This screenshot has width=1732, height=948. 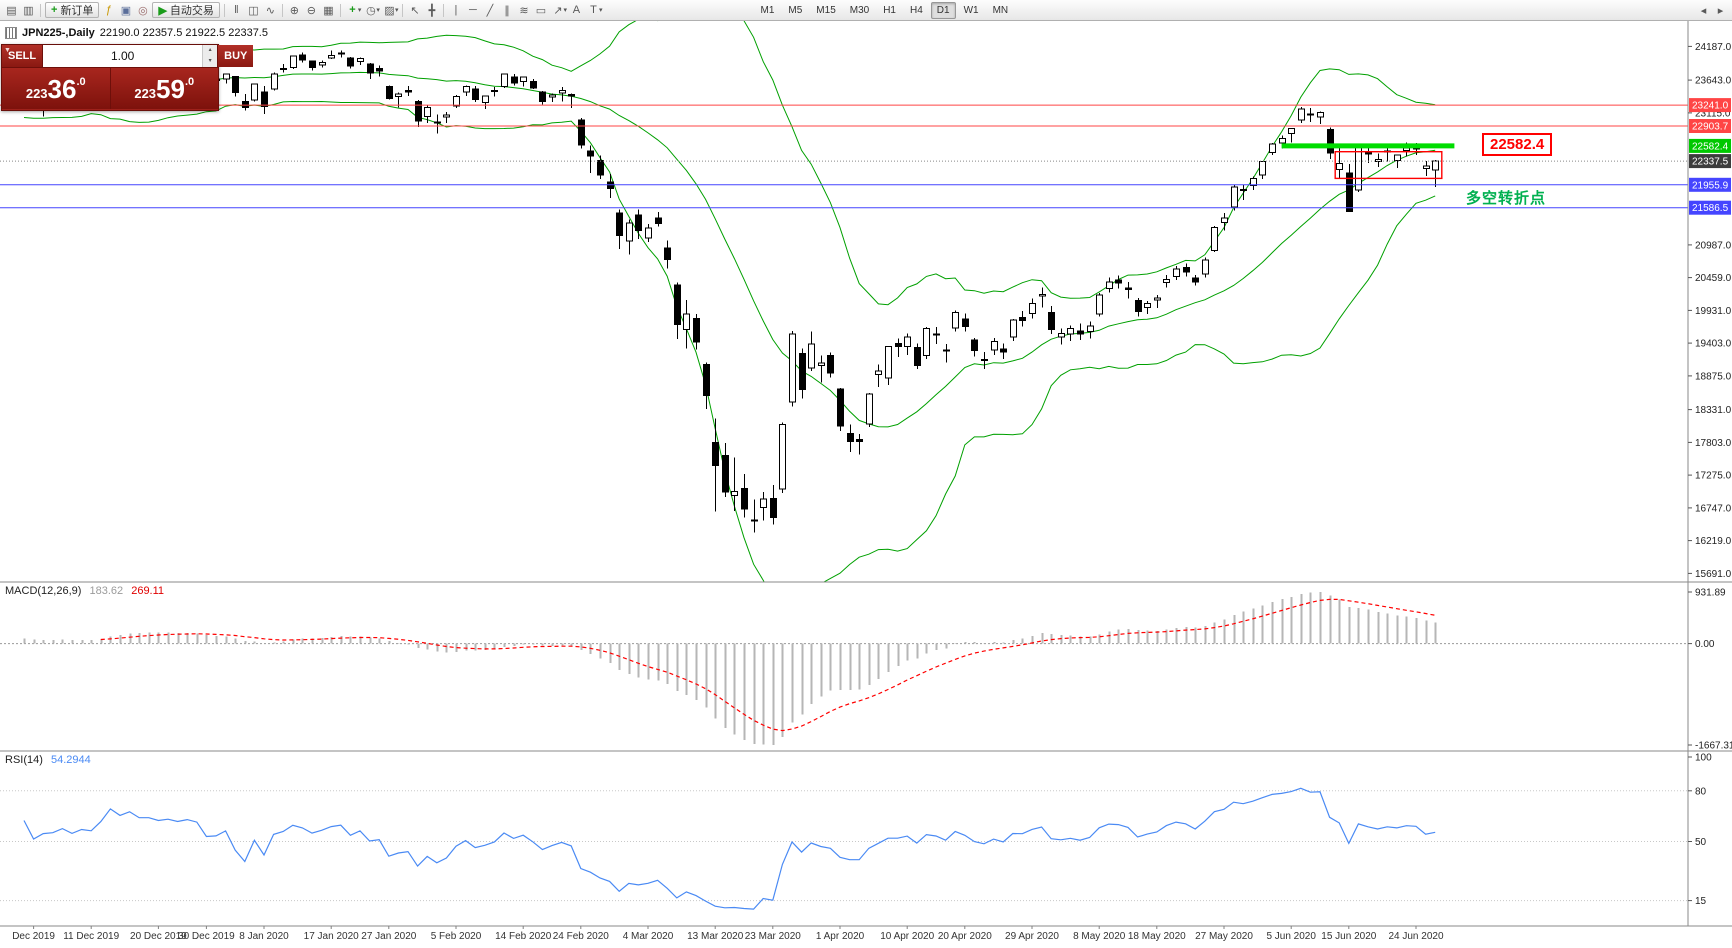 What do you see at coordinates (576, 10) in the screenshot?
I see `text-icon: A` at bounding box center [576, 10].